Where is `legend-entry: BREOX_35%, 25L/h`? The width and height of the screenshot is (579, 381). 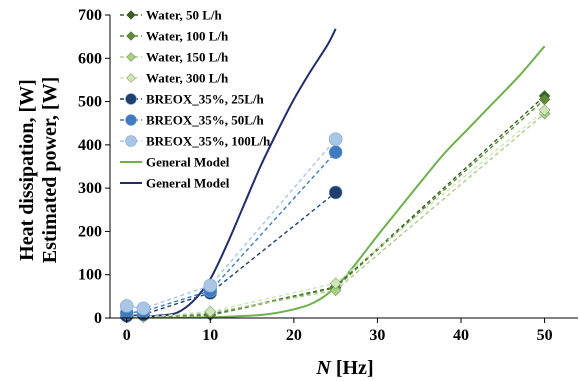
legend-entry: BREOX_35%, 25L/h is located at coordinates (192, 99).